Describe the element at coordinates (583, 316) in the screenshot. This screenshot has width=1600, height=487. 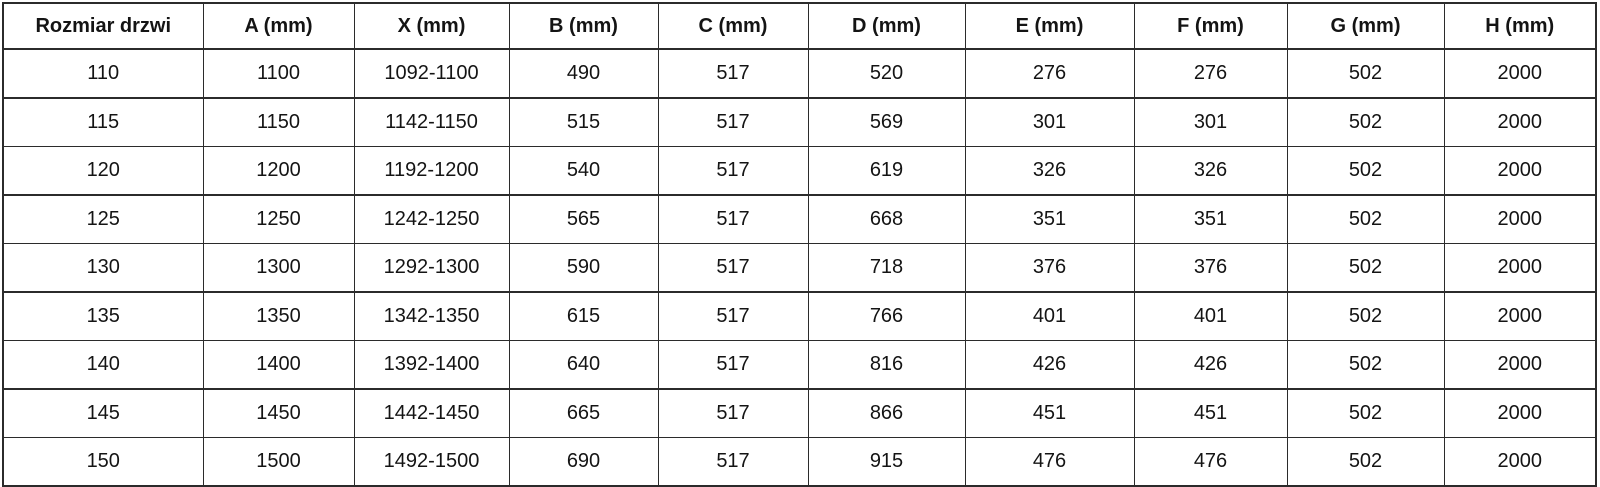
I see `table-cell: 615` at that location.